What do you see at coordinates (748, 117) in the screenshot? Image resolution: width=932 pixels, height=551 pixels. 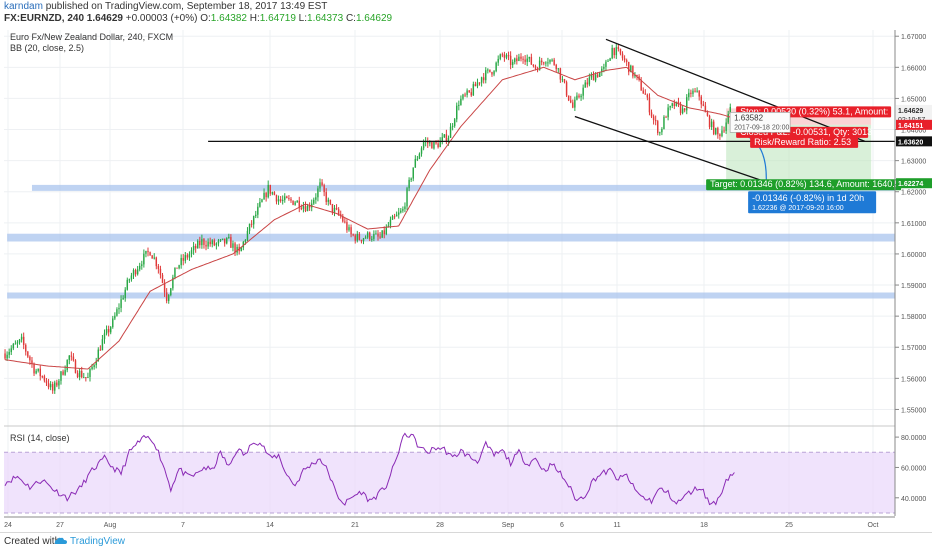 I see `tooltip-price: 1.63582` at bounding box center [748, 117].